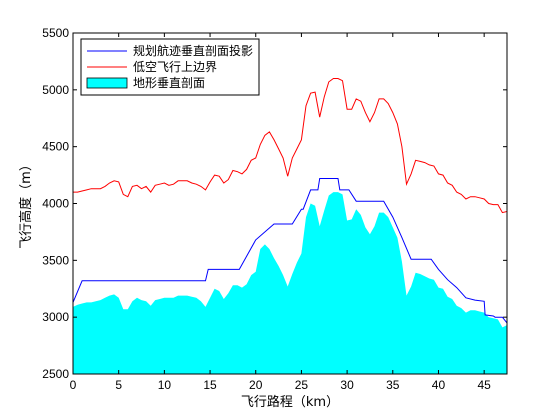 This screenshot has width=560, height=420. What do you see at coordinates (55, 317) in the screenshot?
I see `y-tick-label: 3000` at bounding box center [55, 317].